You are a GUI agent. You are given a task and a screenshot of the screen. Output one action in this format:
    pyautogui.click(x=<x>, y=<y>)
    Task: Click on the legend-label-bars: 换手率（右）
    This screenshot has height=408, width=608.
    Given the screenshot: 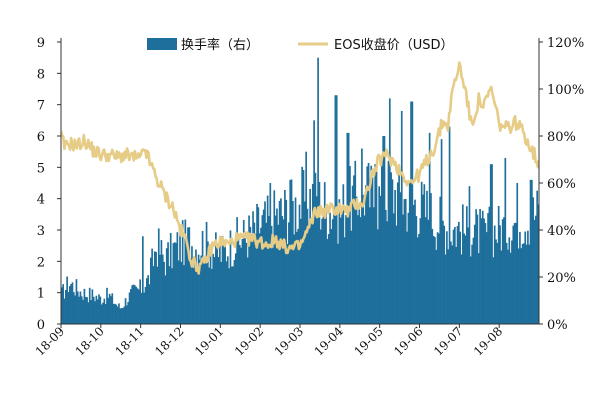 What is the action you would take?
    pyautogui.click(x=220, y=45)
    